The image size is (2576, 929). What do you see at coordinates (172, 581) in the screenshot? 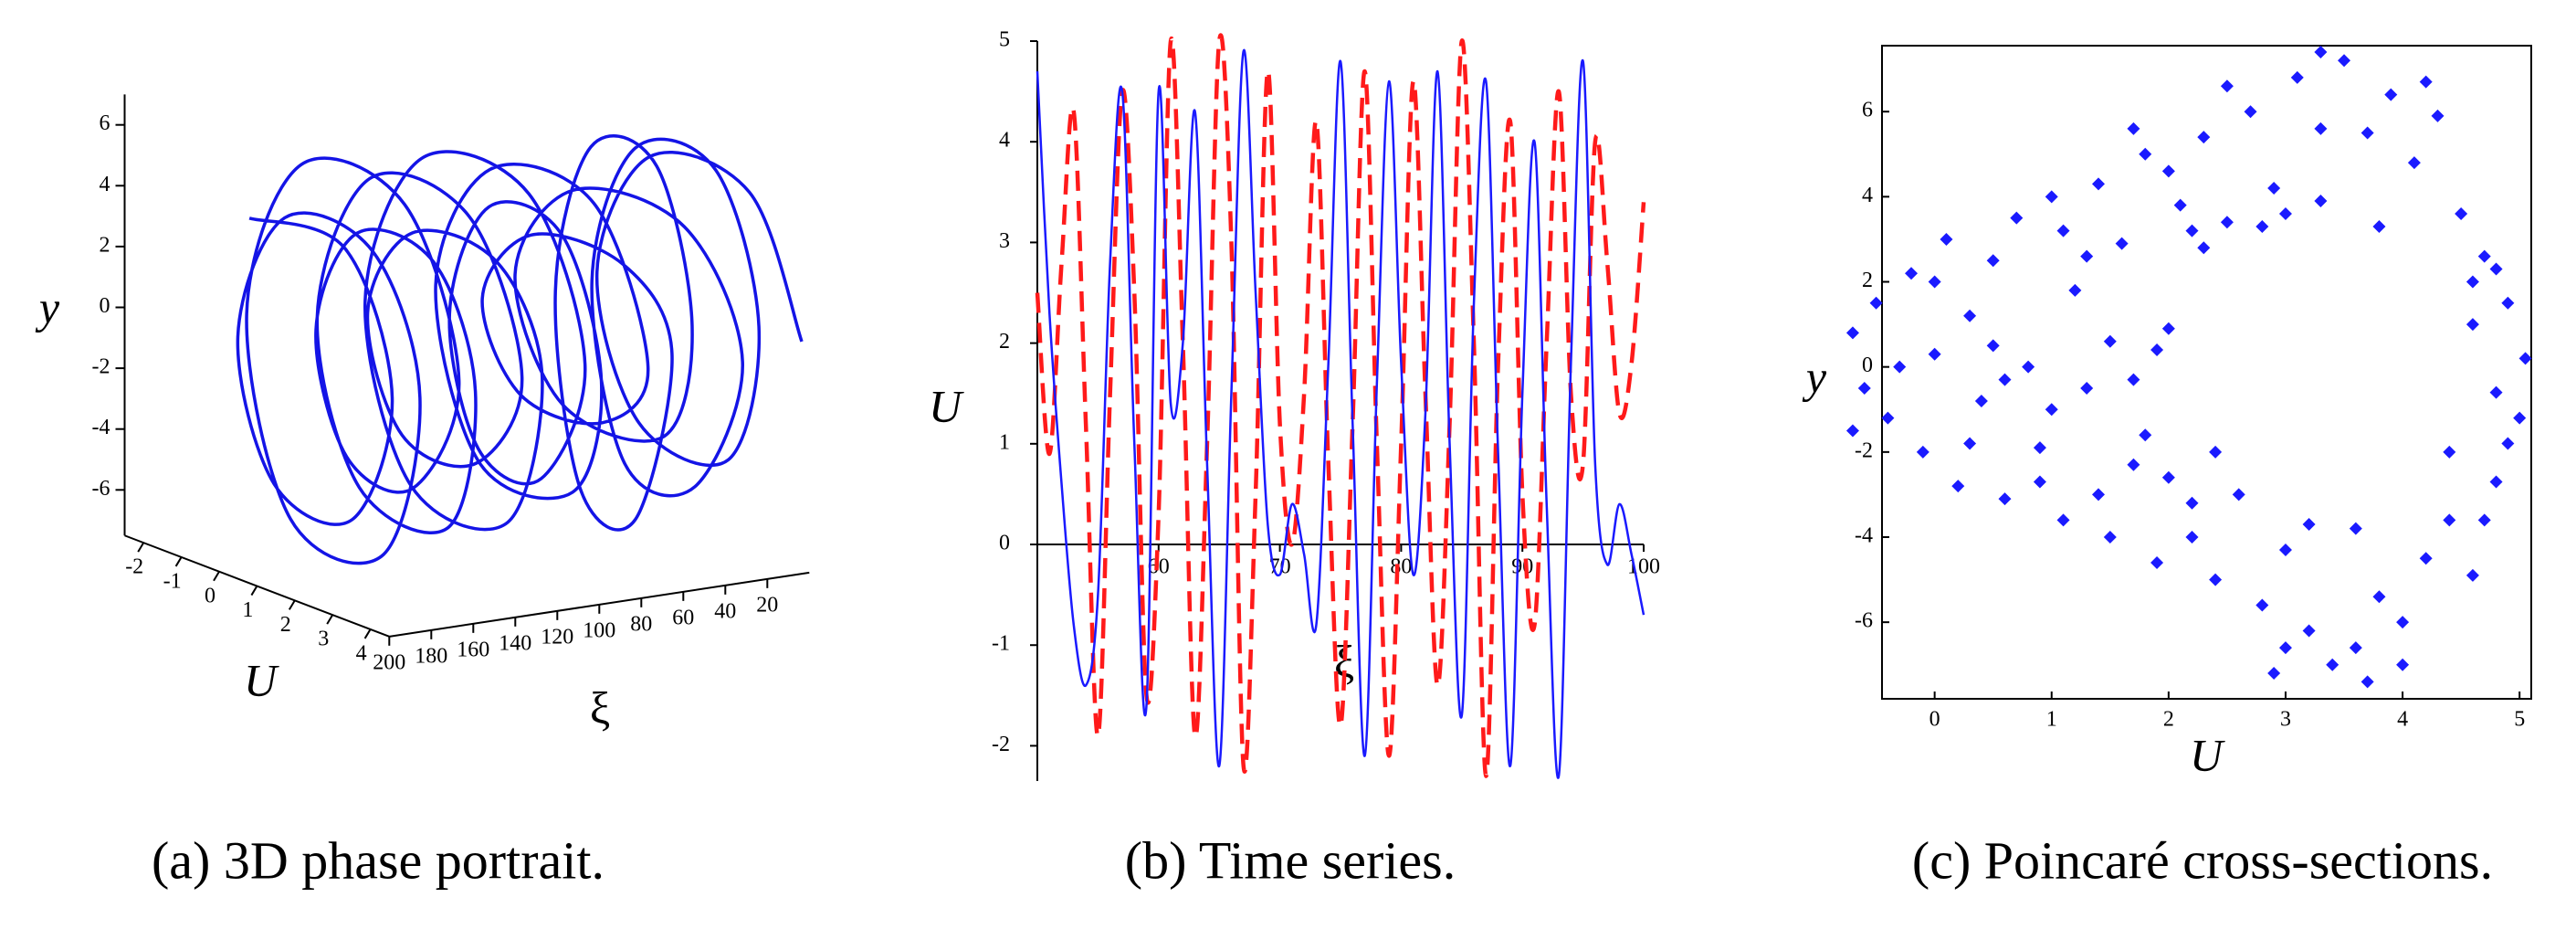
I see `u-tick-label: -1` at bounding box center [172, 581].